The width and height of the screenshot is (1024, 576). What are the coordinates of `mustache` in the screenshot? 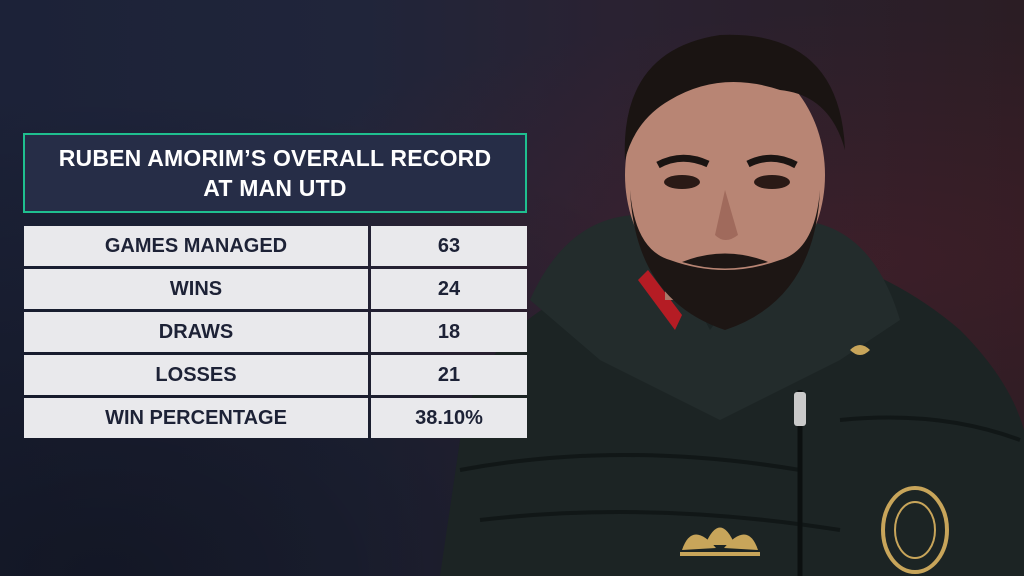 It's located at (725, 261).